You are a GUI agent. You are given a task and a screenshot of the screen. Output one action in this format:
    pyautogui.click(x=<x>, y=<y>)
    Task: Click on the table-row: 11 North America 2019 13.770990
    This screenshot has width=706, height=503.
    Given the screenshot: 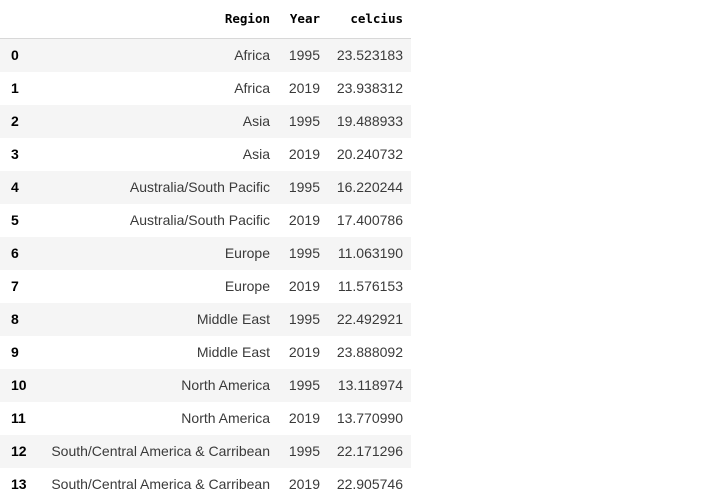 What is the action you would take?
    pyautogui.click(x=205, y=418)
    